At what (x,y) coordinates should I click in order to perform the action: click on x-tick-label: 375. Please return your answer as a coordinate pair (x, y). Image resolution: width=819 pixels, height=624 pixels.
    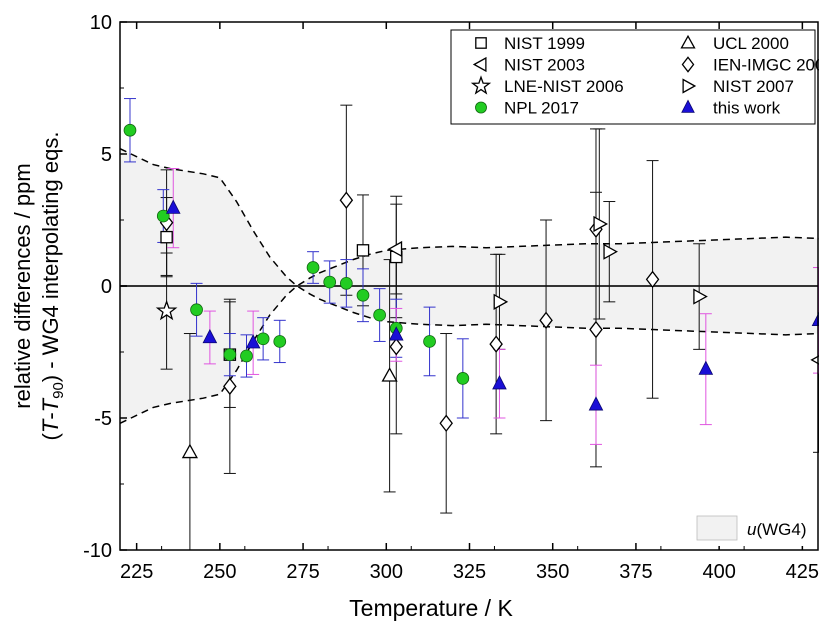
    Looking at the image, I should click on (635, 572).